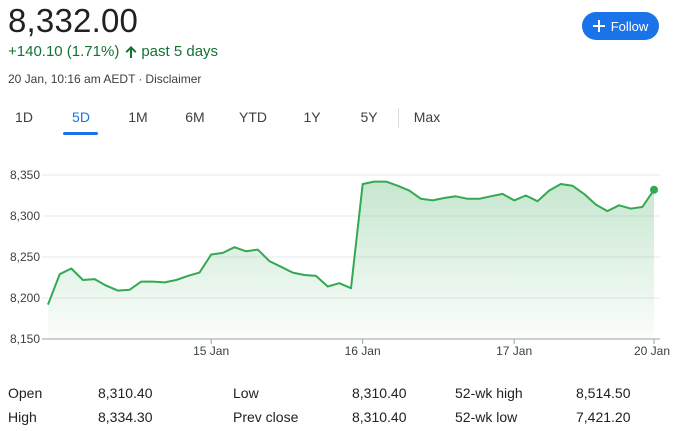 This screenshot has width=673, height=431. Describe the element at coordinates (64, 51) in the screenshot. I see `change-amount: +140.10 (1.71%)` at that location.